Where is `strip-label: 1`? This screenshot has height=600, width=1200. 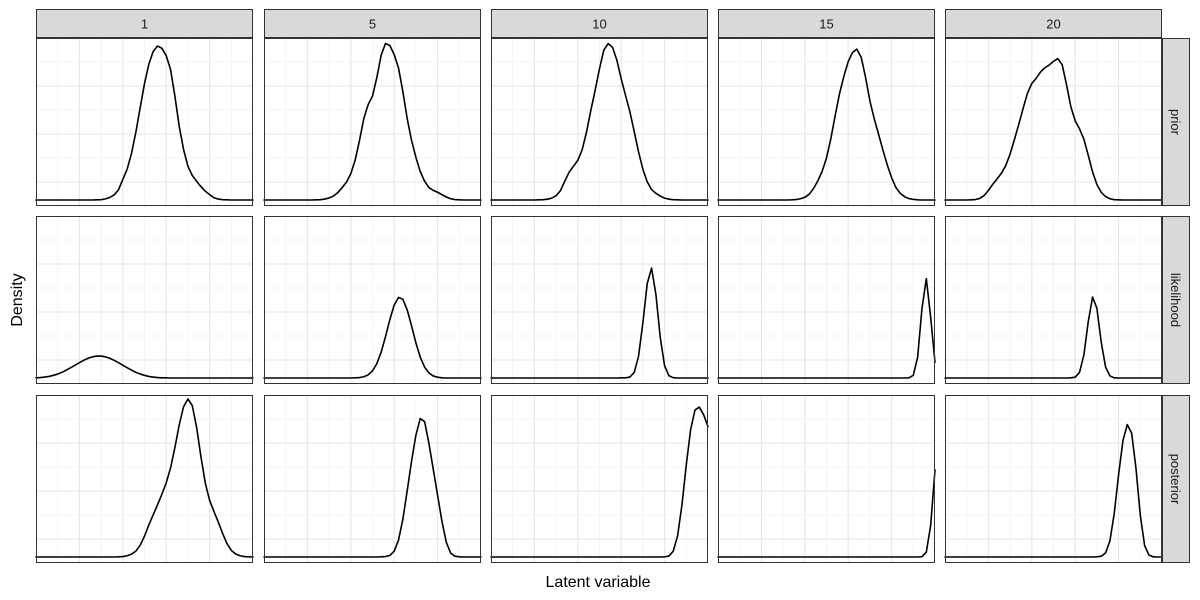
strip-label: 1 is located at coordinates (144, 24).